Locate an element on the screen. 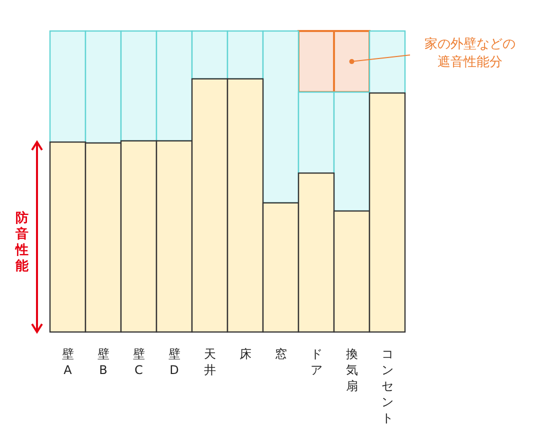 The width and height of the screenshot is (560, 444). y-axis-title: 防音性能 is located at coordinates (22, 242).